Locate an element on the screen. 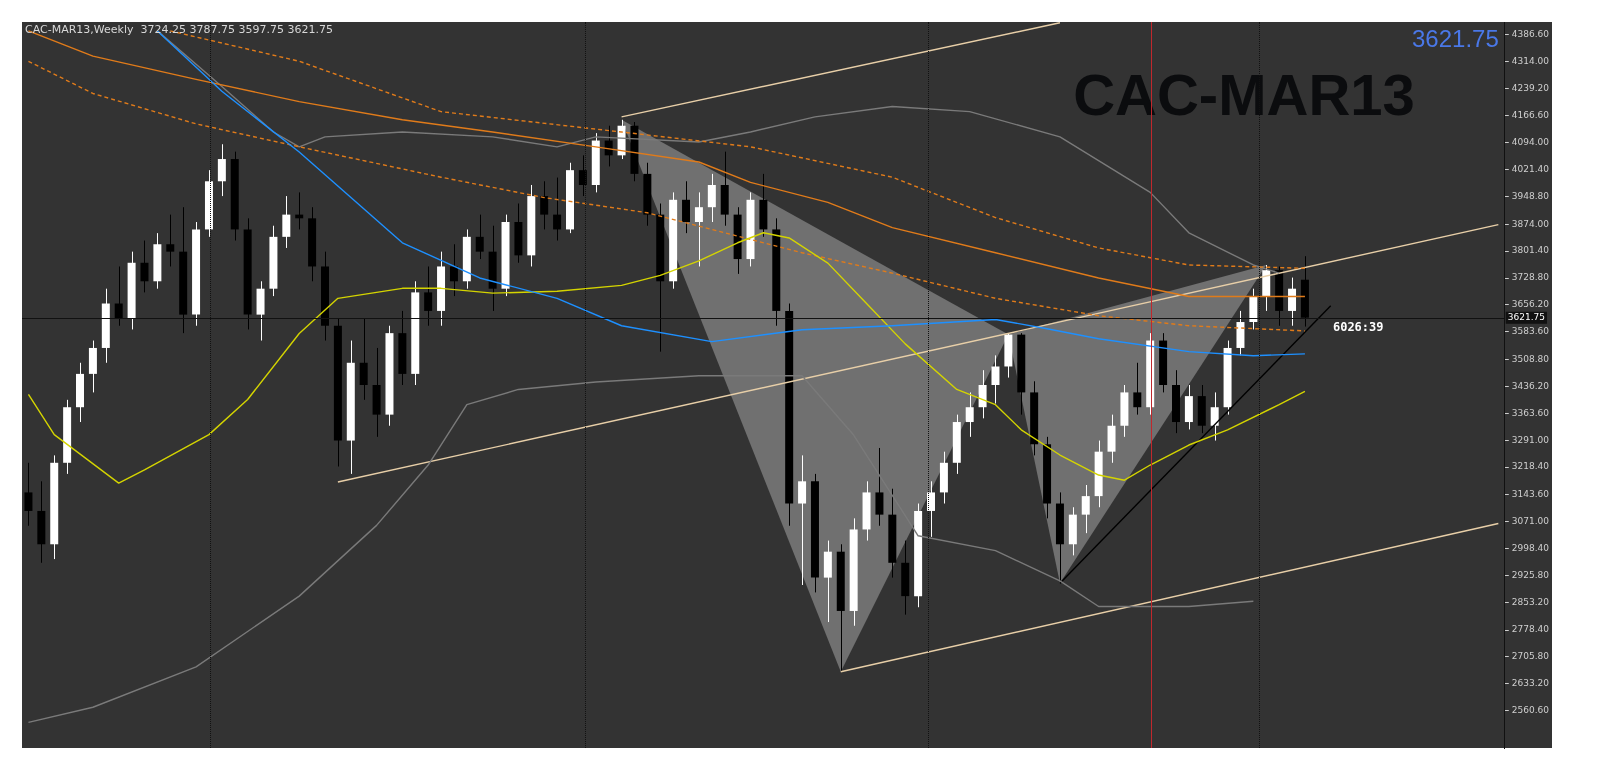 This screenshot has width=1600, height=778. y-tick-label: 2998.40 is located at coordinates (1530, 547).